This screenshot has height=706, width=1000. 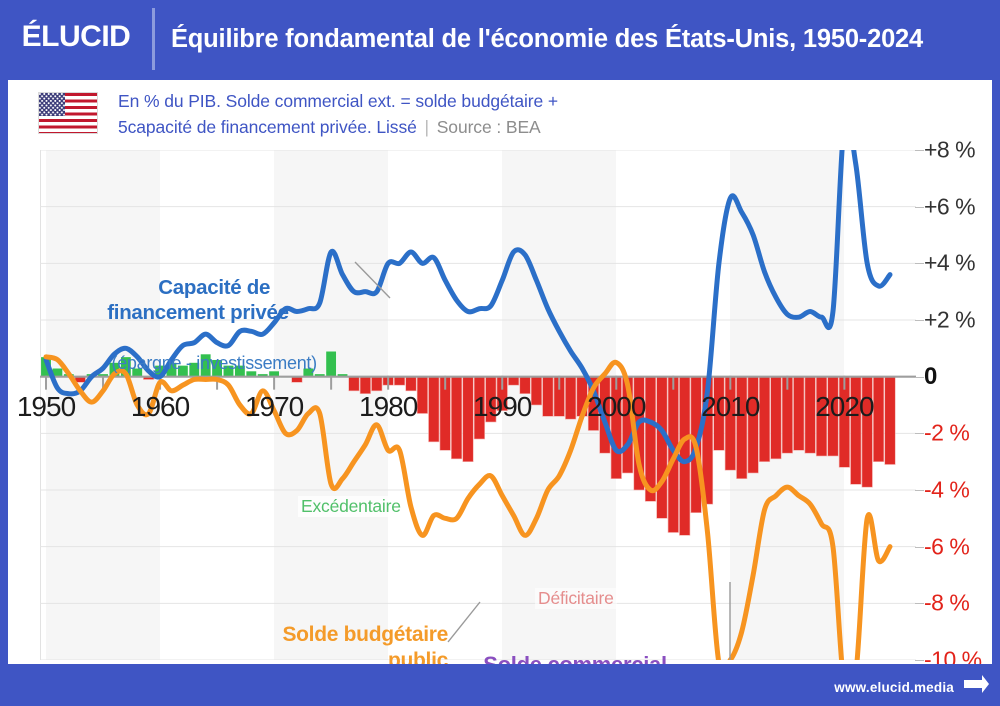 What do you see at coordinates (894, 687) in the screenshot?
I see `watermark-url: www.elucid.media` at bounding box center [894, 687].